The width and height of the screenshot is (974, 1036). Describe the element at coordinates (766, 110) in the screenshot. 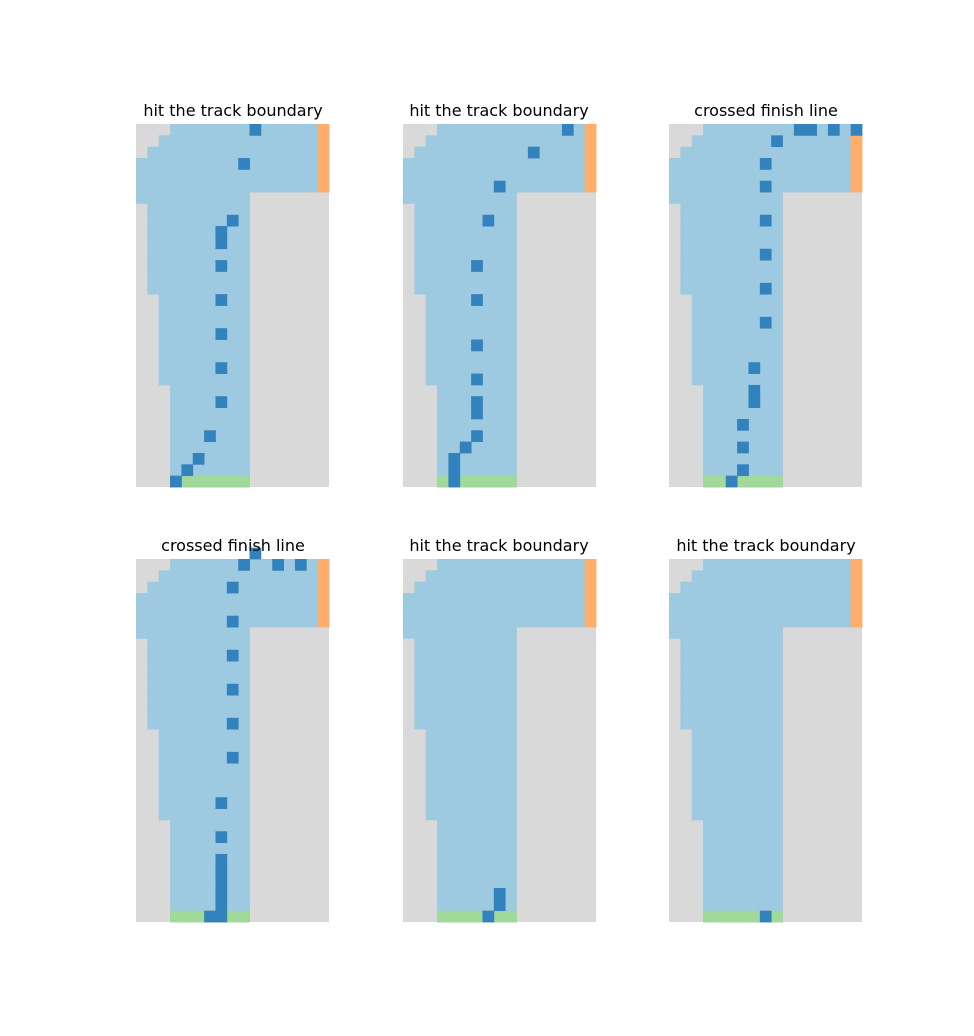

I see `panel-title: crossed finish line` at that location.